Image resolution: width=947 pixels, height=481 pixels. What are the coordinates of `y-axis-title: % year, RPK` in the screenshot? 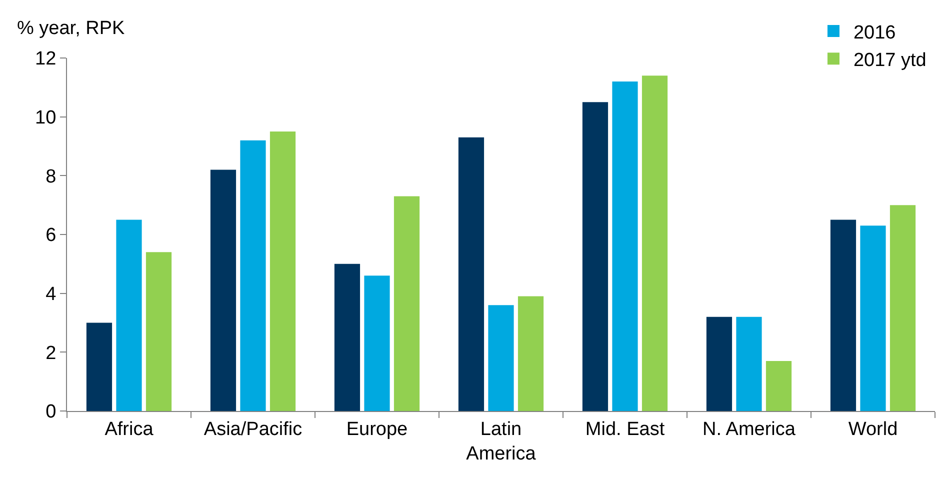 It's located at (71, 28).